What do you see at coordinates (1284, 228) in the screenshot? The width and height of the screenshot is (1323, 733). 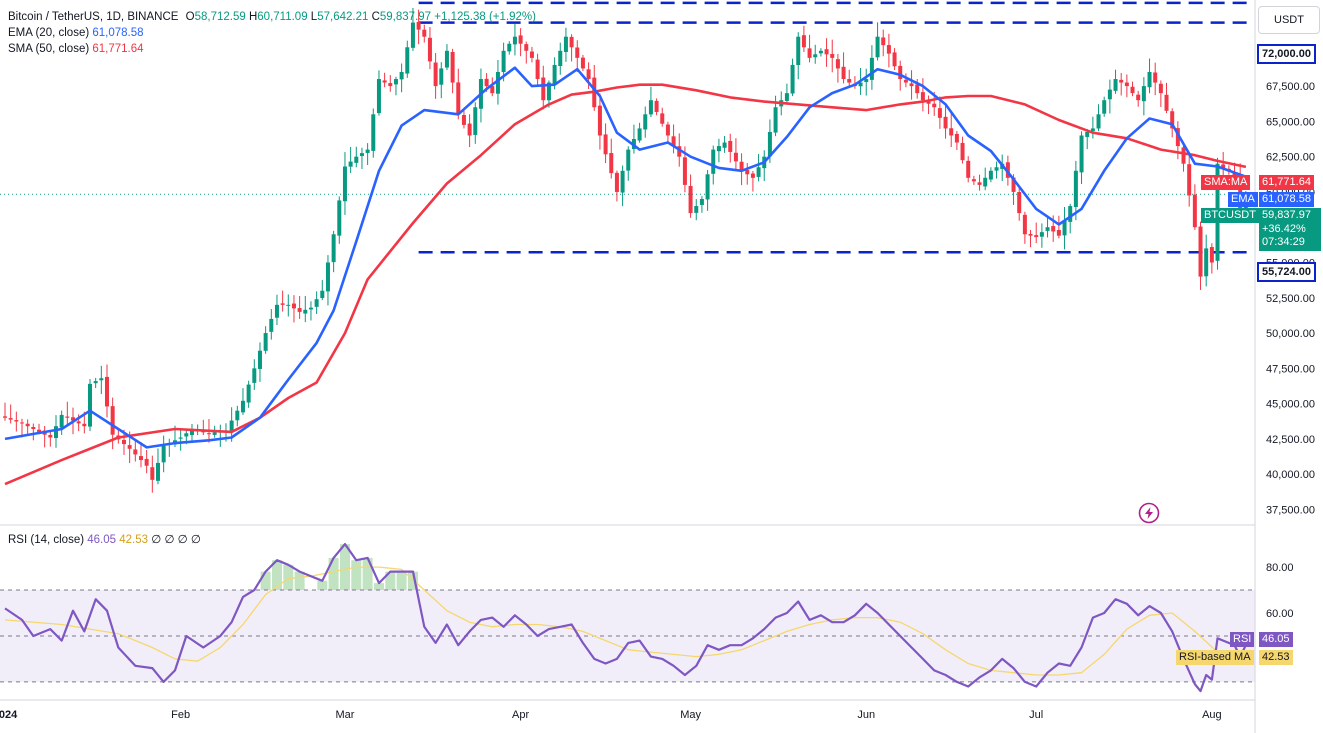 I see `btc-axis-pct: +36.42%` at bounding box center [1284, 228].